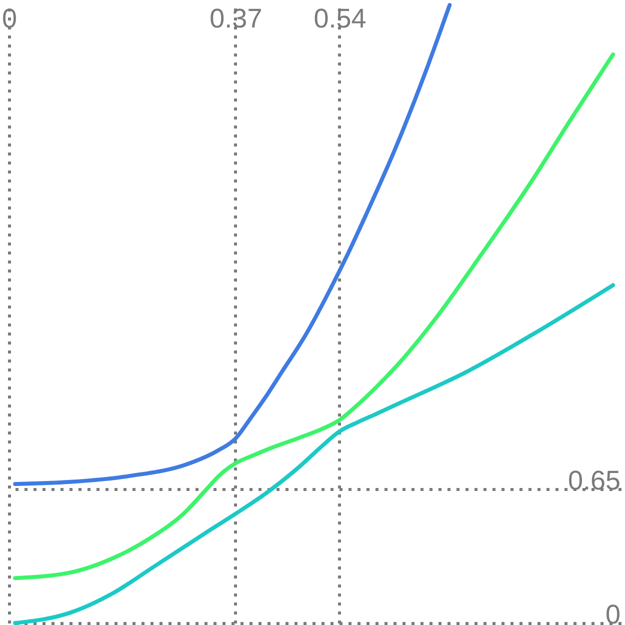 The width and height of the screenshot is (625, 625). I want to click on y-tick-label: 0.65, so click(594, 481).